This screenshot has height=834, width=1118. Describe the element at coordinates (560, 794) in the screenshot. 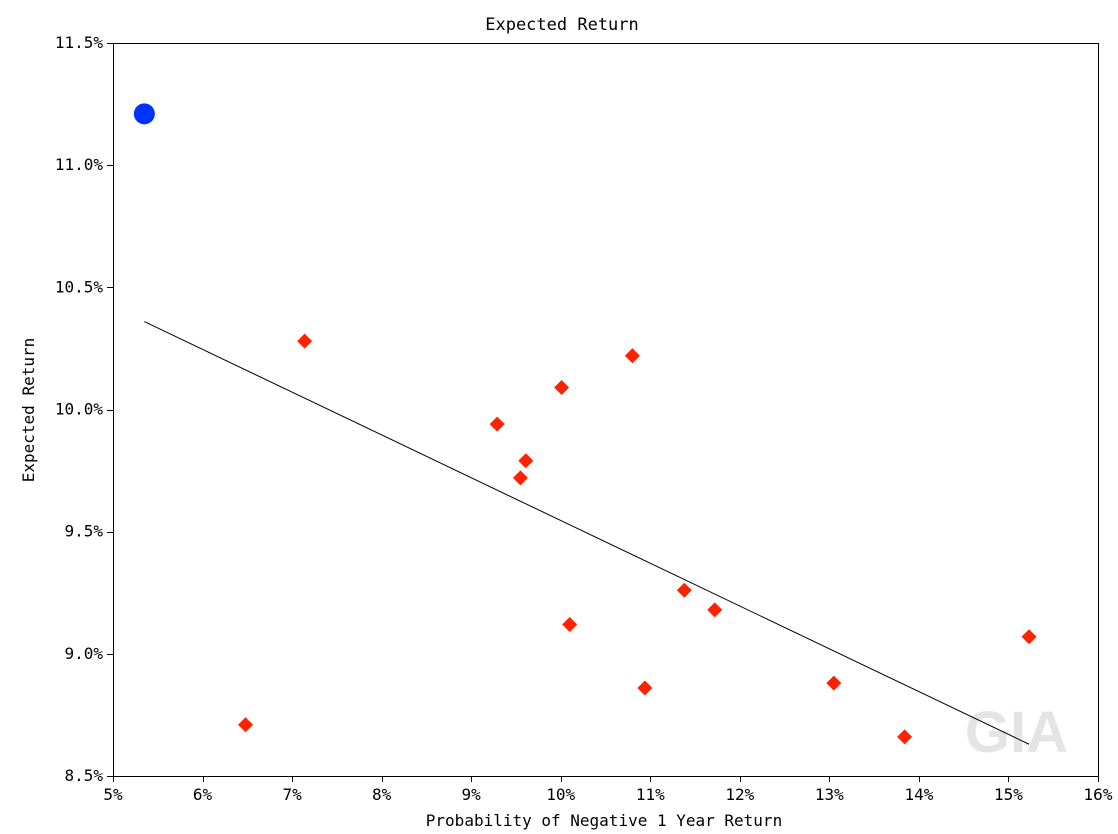

I see `x-tick-label: 10%` at that location.